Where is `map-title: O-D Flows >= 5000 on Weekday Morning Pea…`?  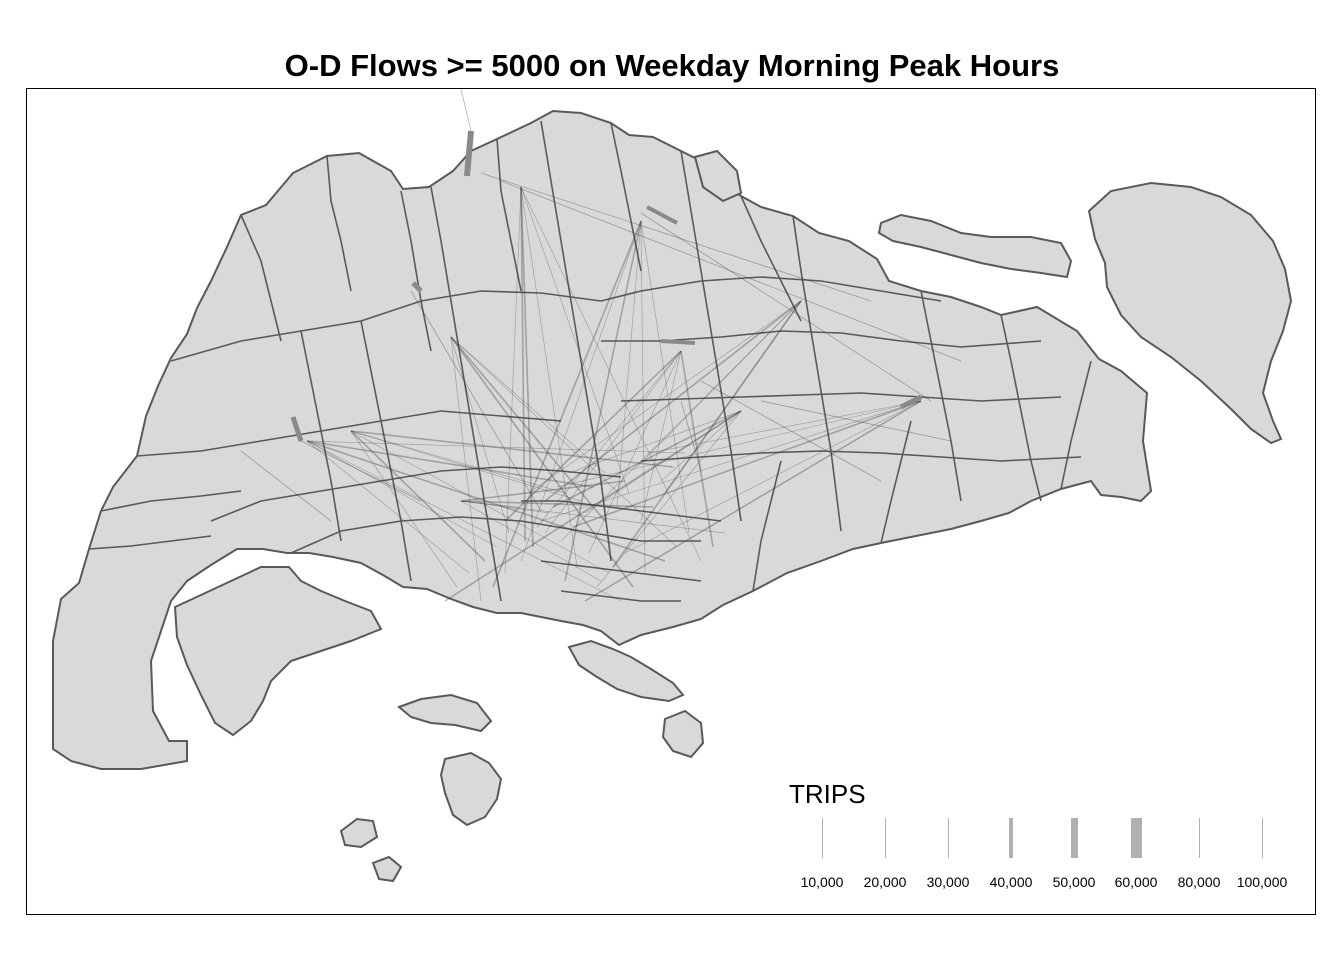 map-title: O-D Flows >= 5000 on Weekday Morning Pea… is located at coordinates (672, 65).